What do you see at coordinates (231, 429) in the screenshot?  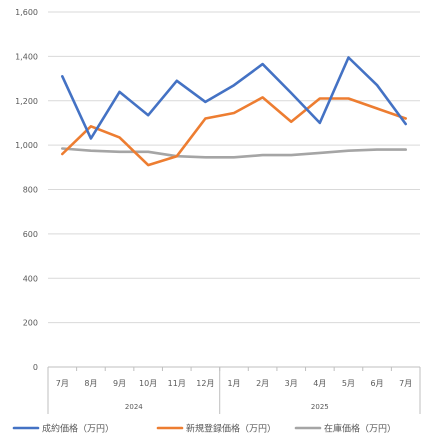 I see `legend-label: 新規登録価格（万円）` at bounding box center [231, 429].